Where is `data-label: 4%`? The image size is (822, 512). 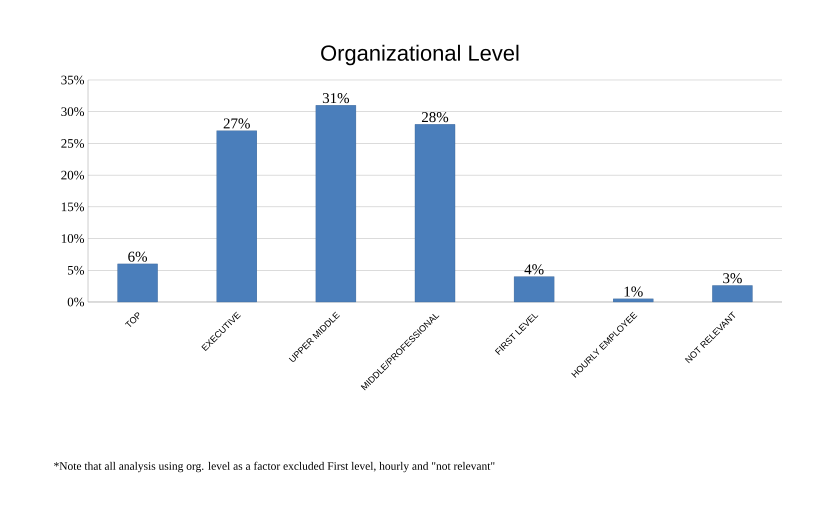
data-label: 4% is located at coordinates (534, 269).